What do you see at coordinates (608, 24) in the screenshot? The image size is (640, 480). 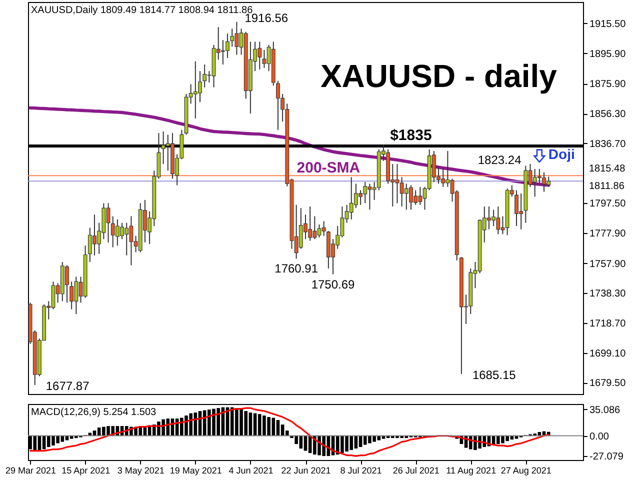 I see `y-tick-label: 1915.50` at bounding box center [608, 24].